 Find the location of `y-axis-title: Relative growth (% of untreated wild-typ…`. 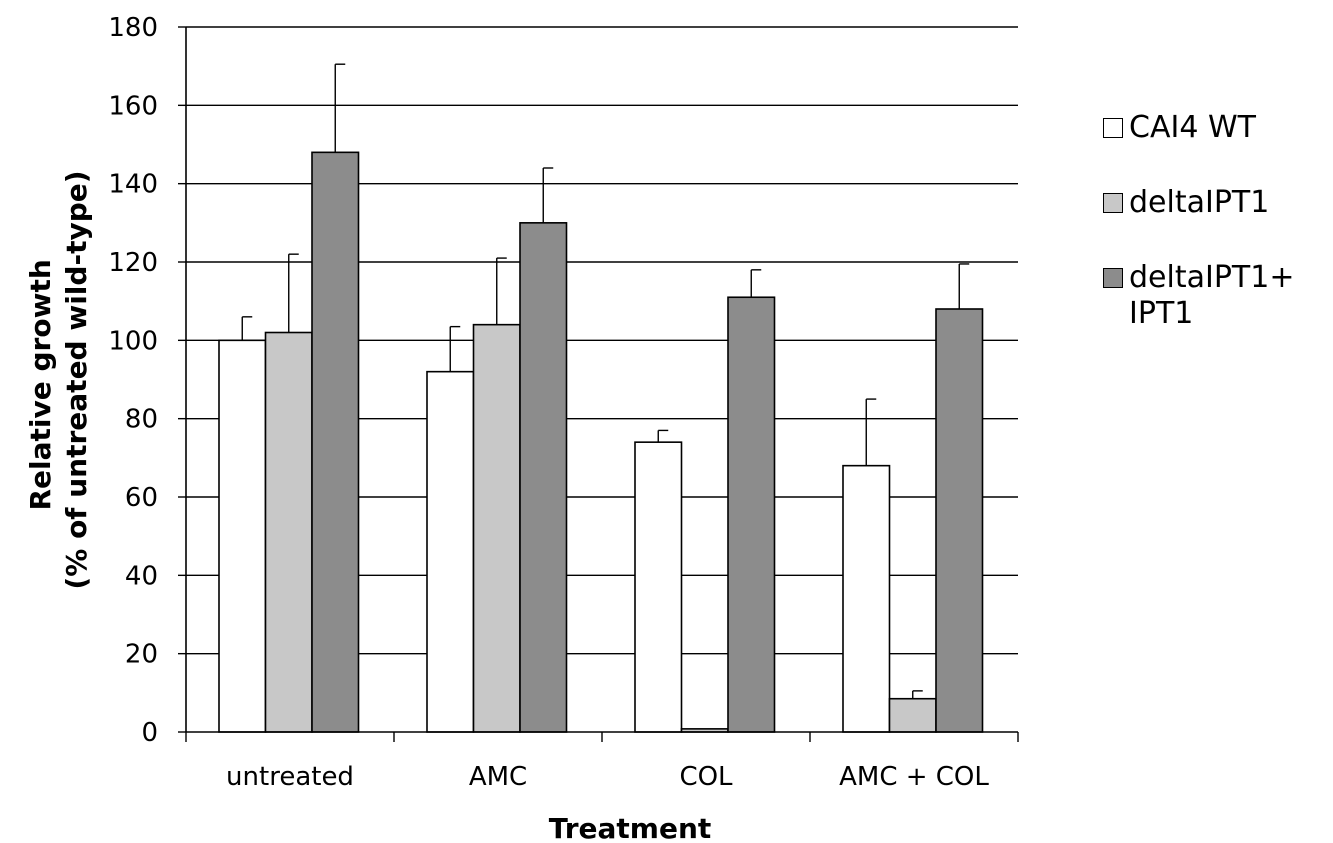

y-axis-title: Relative growth (% of untreated wild-typ… is located at coordinates (58, 379).